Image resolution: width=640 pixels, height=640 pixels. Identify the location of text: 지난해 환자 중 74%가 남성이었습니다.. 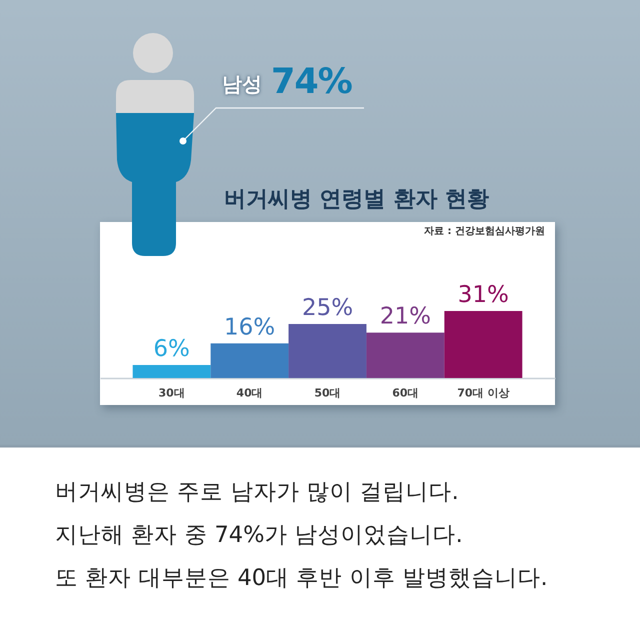
(259, 535).